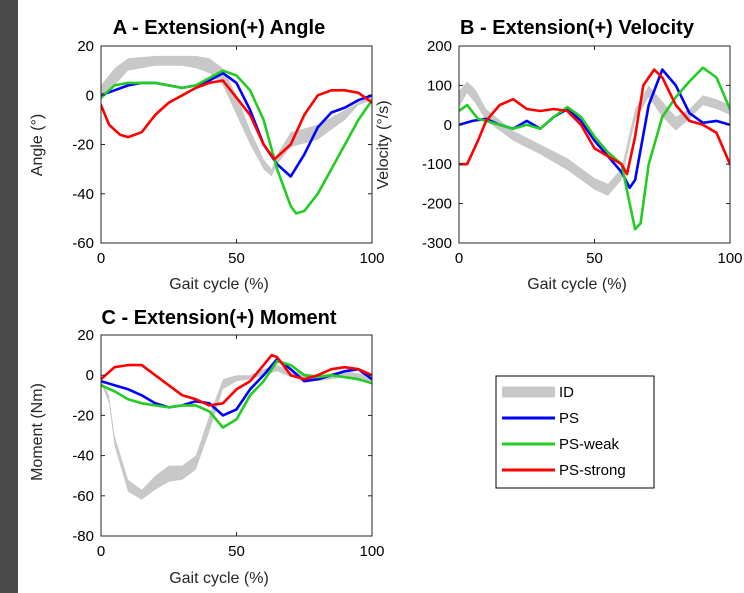  What do you see at coordinates (437, 164) in the screenshot?
I see `panel-b-ytick-label: -100` at bounding box center [437, 164].